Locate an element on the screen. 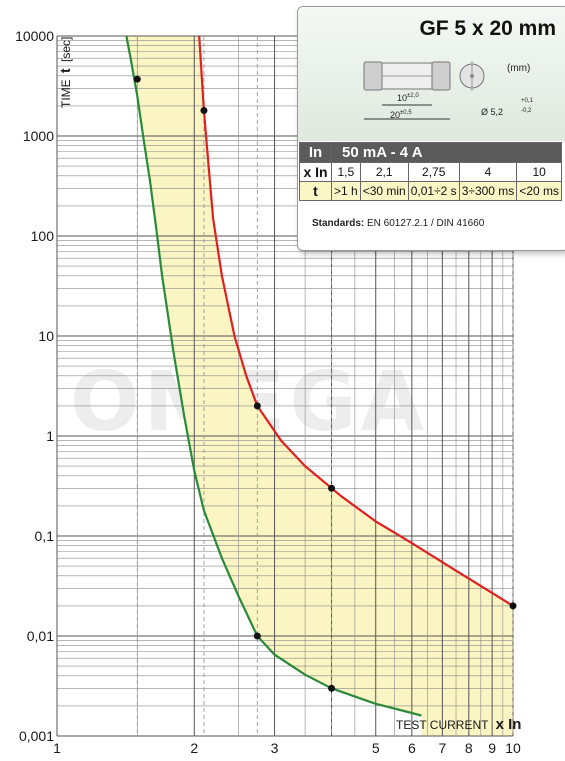 The width and height of the screenshot is (565, 761). x-tick-label: 9 is located at coordinates (492, 748).